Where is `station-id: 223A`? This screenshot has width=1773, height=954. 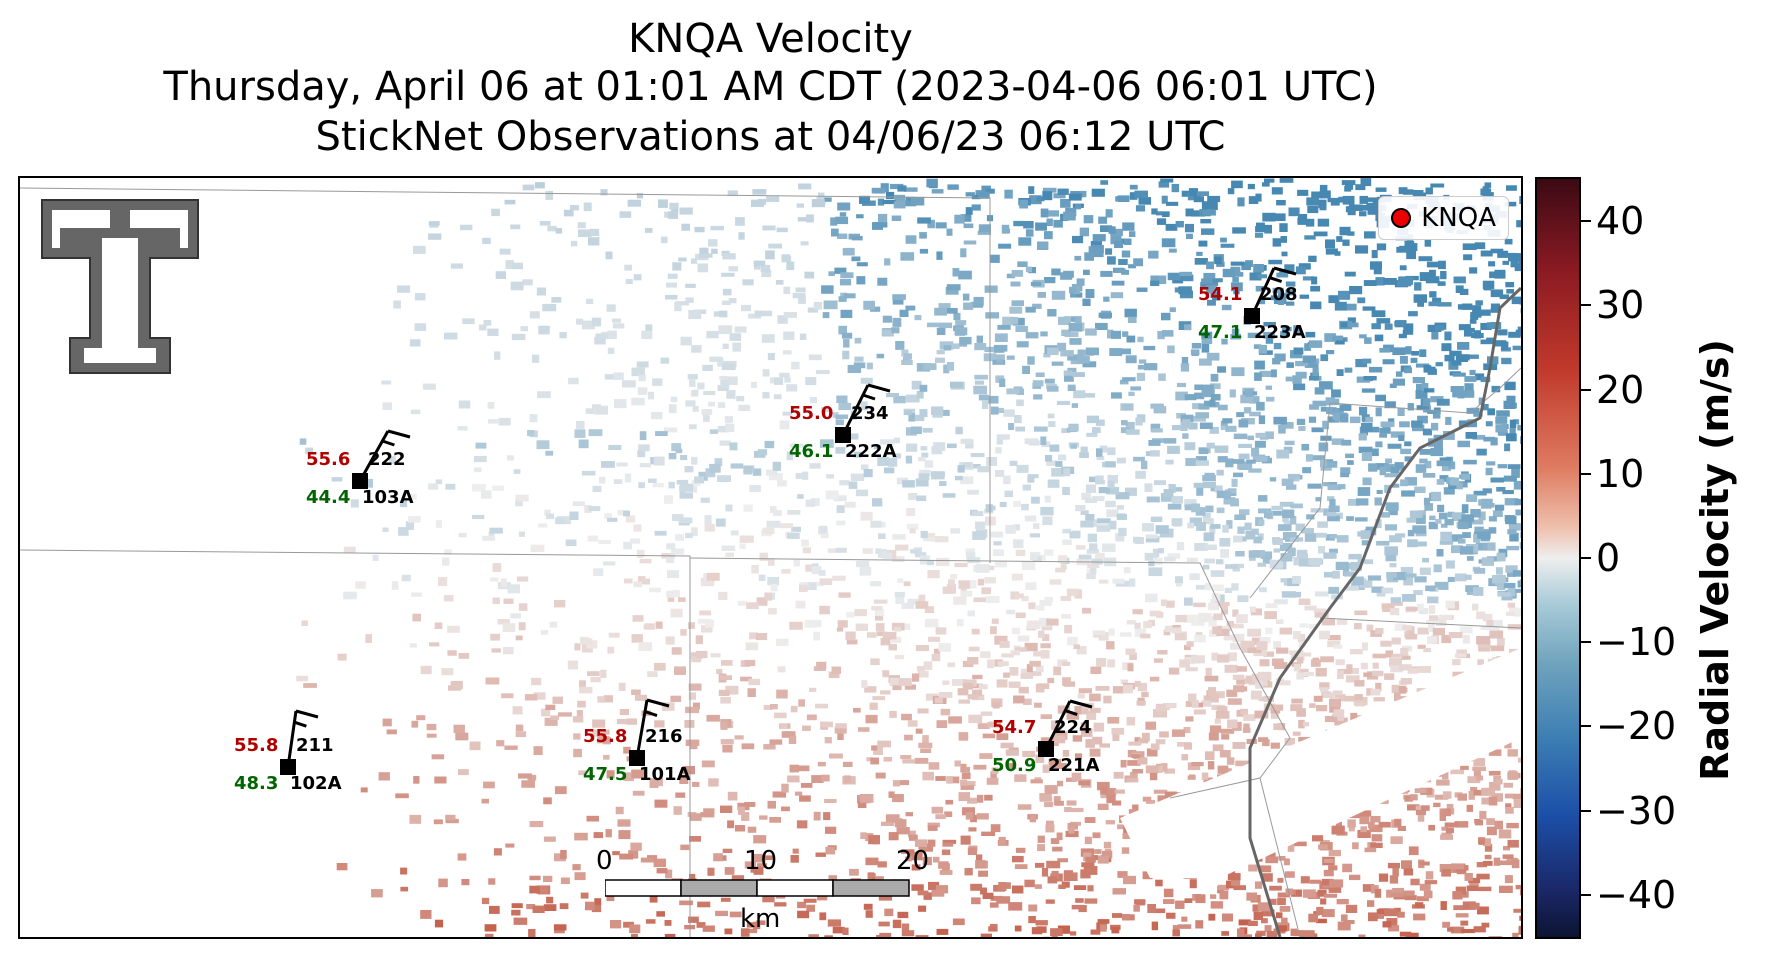
station-id: 223A is located at coordinates (1280, 332).